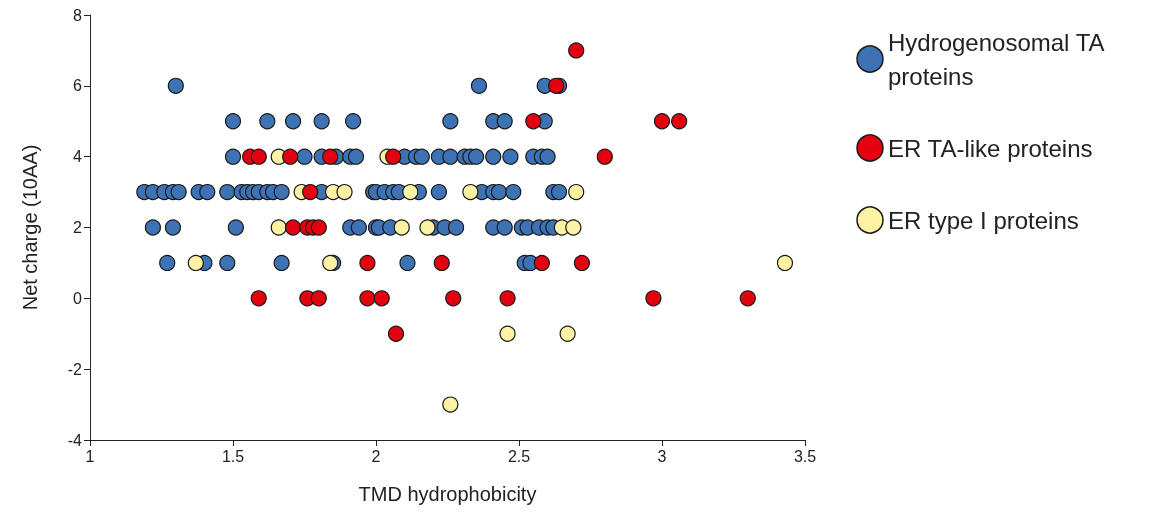 The image size is (1153, 524). What do you see at coordinates (805, 456) in the screenshot?
I see `x-tick-label: 3.5` at bounding box center [805, 456].